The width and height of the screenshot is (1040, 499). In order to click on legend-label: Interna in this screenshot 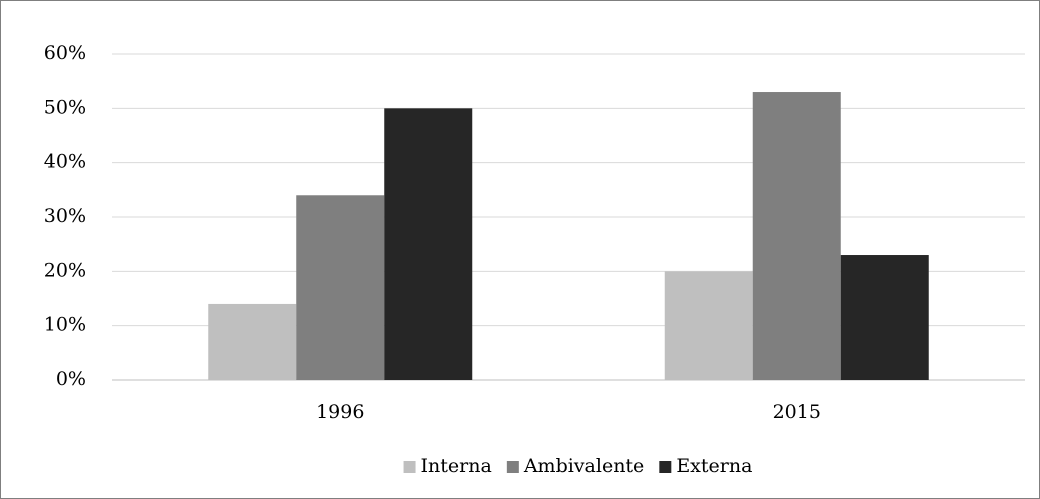, I will do `click(456, 466)`.